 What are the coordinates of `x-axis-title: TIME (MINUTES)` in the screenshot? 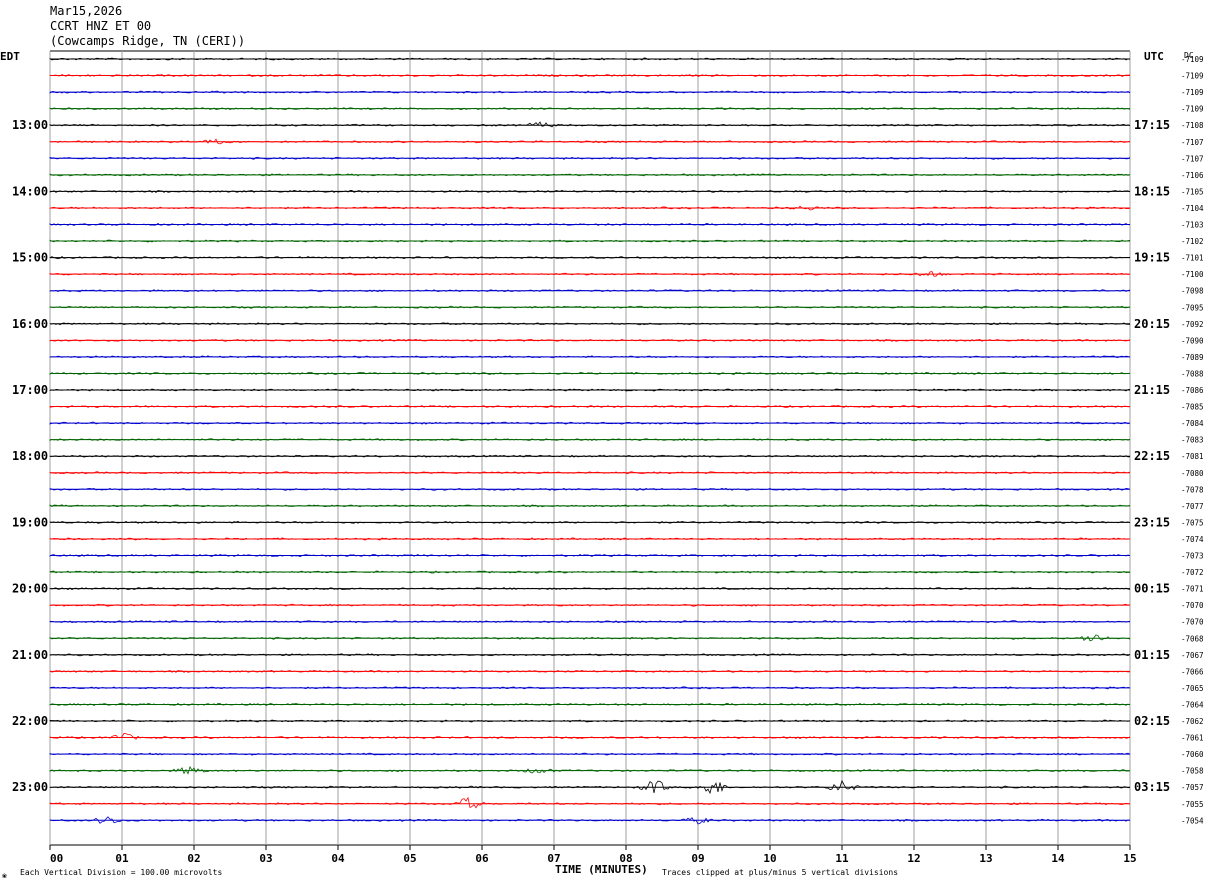 It's located at (601, 869).